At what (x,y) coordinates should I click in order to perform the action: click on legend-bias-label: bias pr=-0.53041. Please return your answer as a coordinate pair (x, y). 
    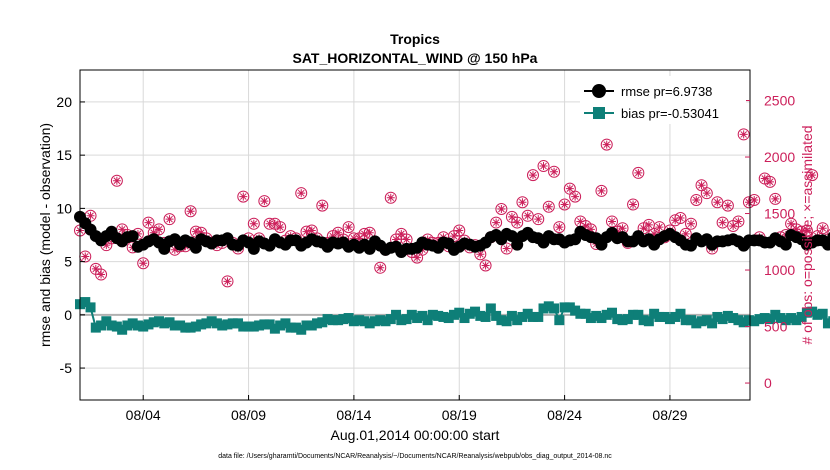
    Looking at the image, I should click on (670, 113).